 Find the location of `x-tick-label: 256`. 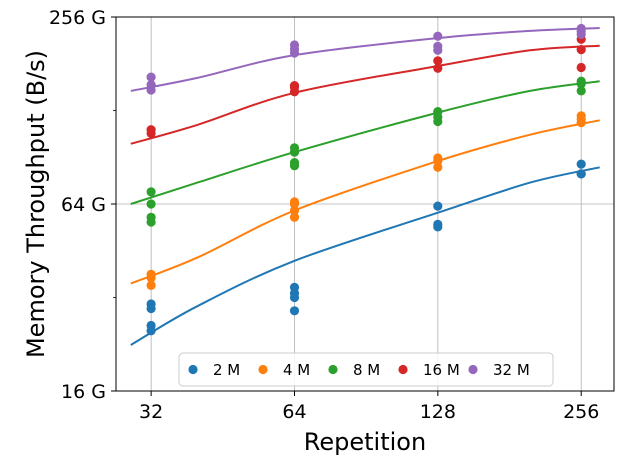

x-tick-label: 256 is located at coordinates (581, 412).